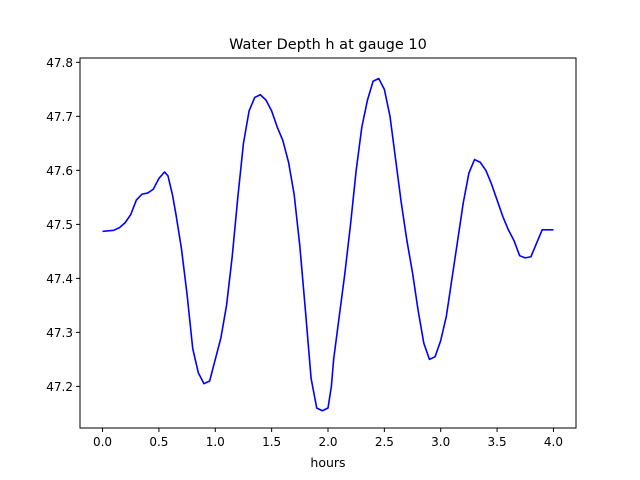  What do you see at coordinates (59, 117) in the screenshot?
I see `y-tick-label: 47.7` at bounding box center [59, 117].